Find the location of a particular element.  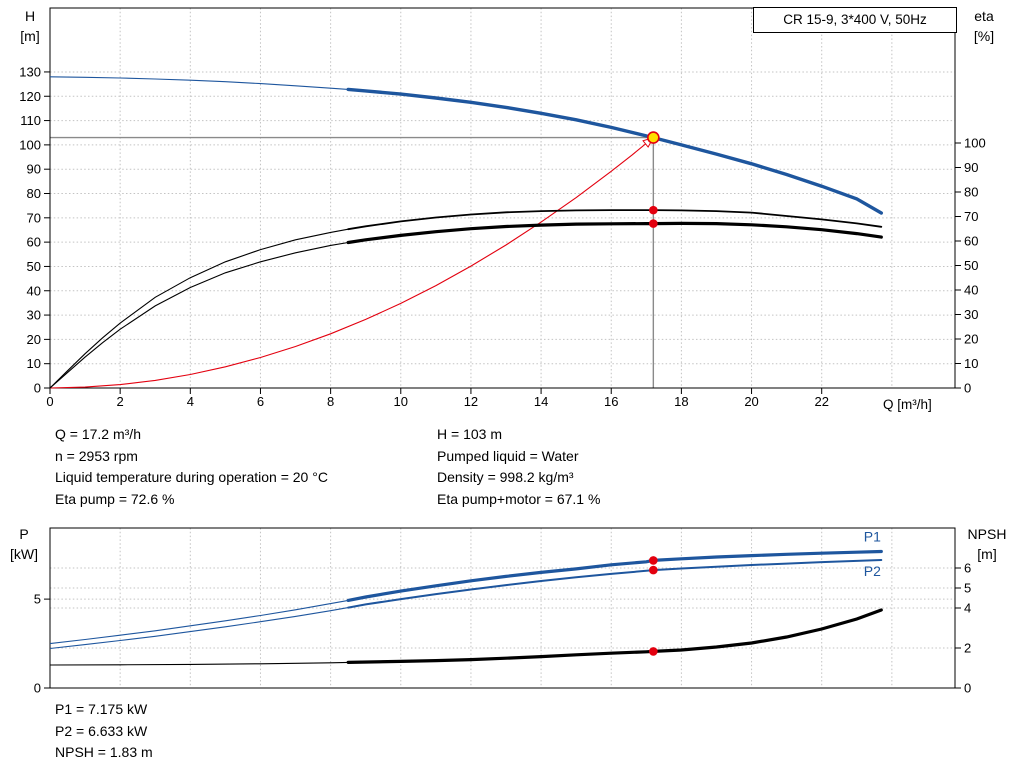

x-tick-label: 16 is located at coordinates (611, 401).